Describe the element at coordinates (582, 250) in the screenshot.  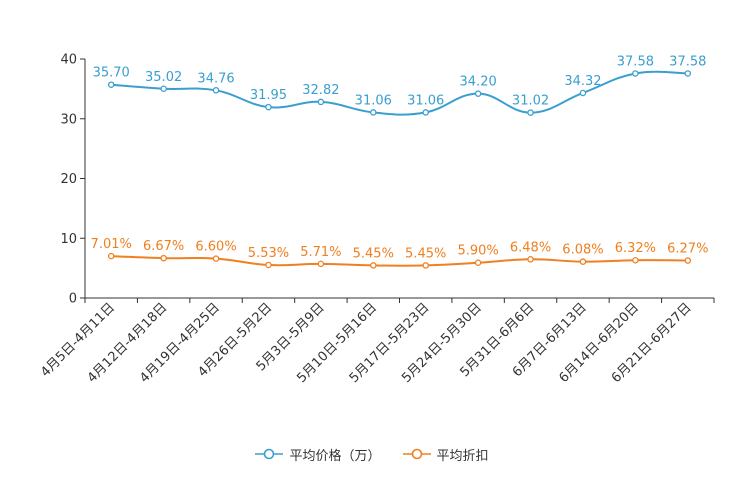
I see `data-label: 6.08%` at that location.